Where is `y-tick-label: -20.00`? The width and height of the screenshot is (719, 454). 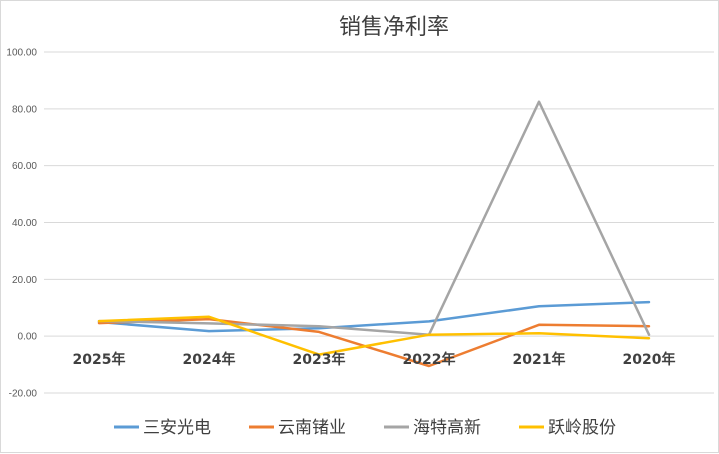 y-tick-label: -20.00 is located at coordinates (23, 394).